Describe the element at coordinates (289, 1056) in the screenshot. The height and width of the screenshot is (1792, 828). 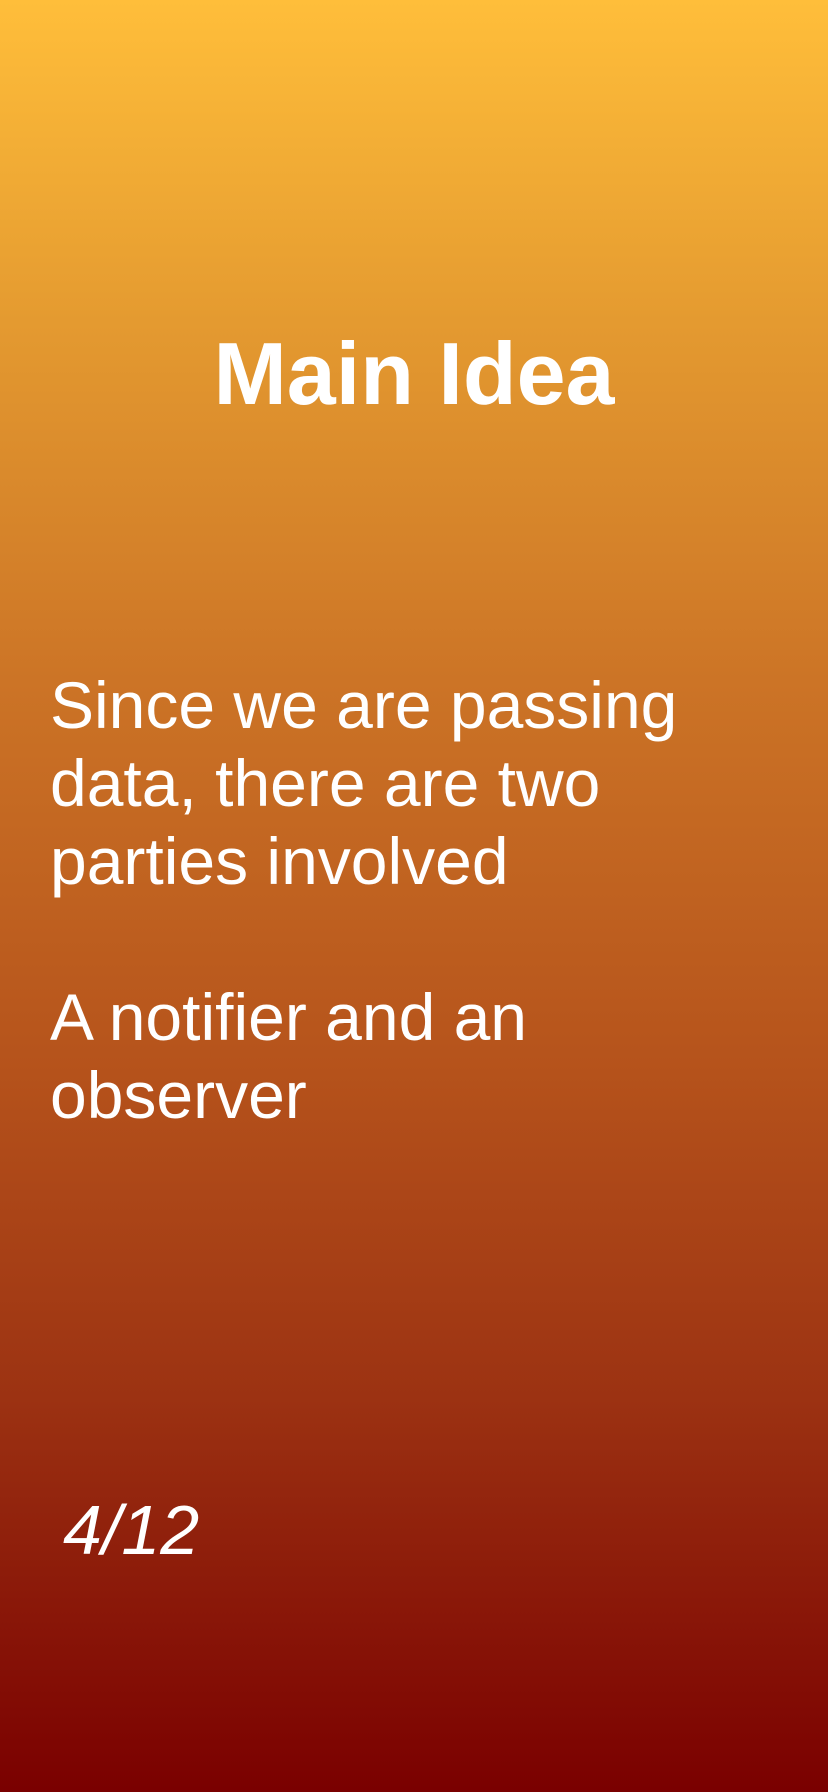
I see `body-paragraph: A notifier and an observer` at that location.